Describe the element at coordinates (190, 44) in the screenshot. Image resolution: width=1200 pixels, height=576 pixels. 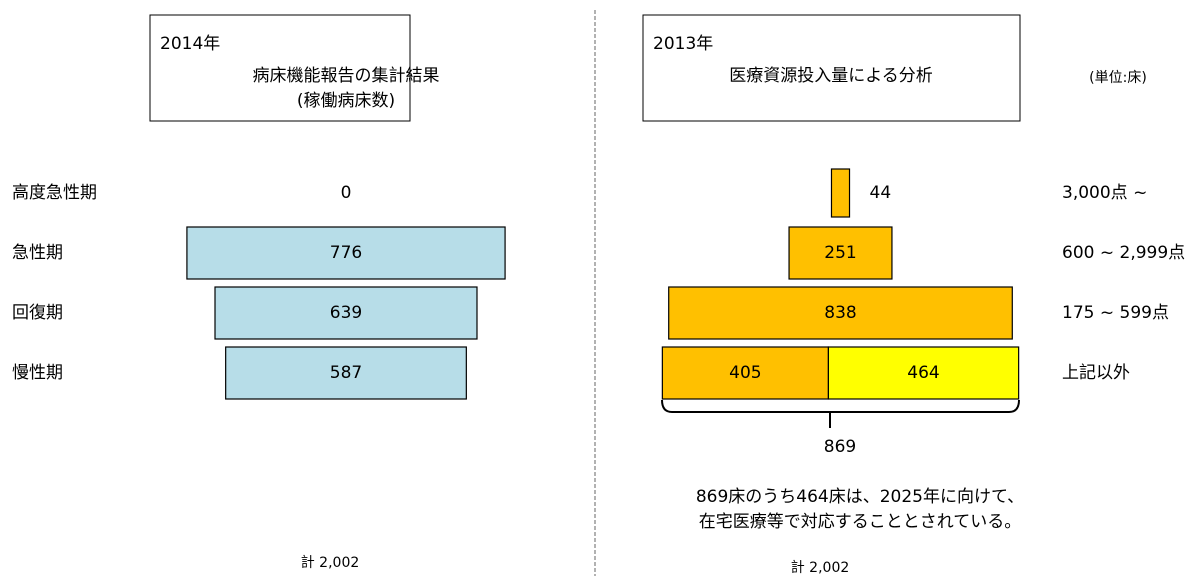
I see `chart-title: 2014年` at that location.